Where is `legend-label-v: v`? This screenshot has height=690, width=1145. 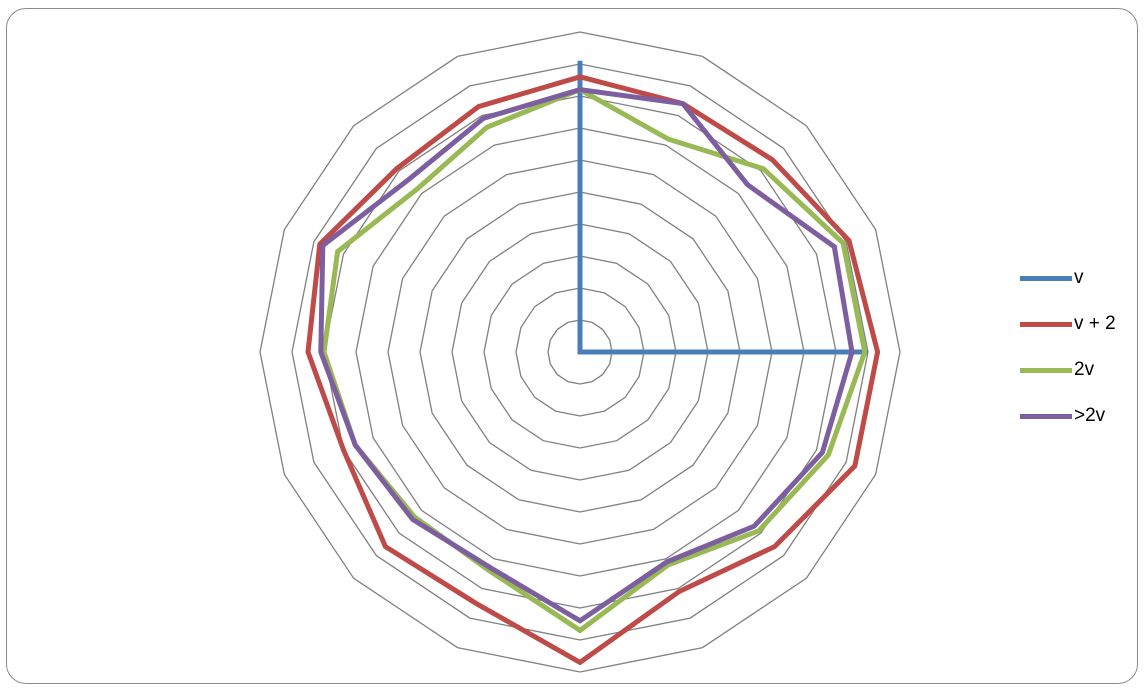 legend-label-v: v is located at coordinates (1079, 277).